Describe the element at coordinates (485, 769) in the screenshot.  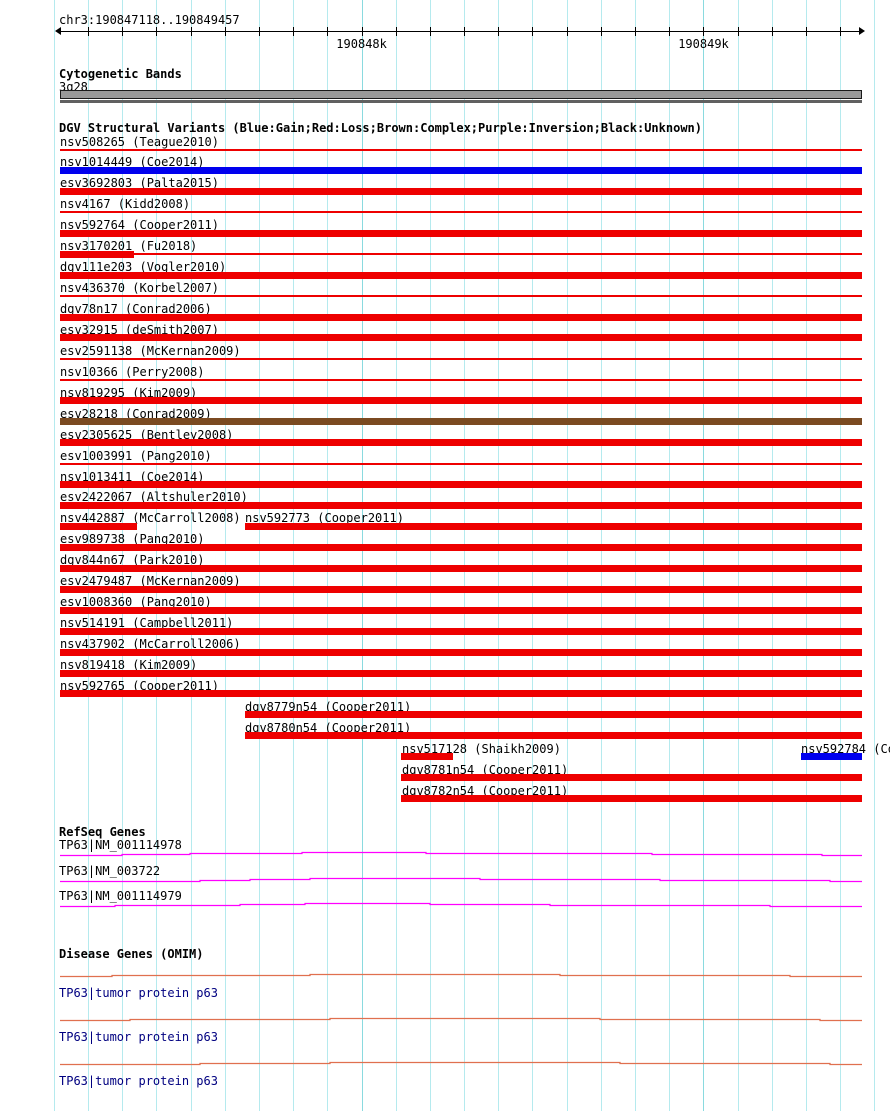
I see `variant-label: dgv8781n54 (Cooper2011)` at that location.